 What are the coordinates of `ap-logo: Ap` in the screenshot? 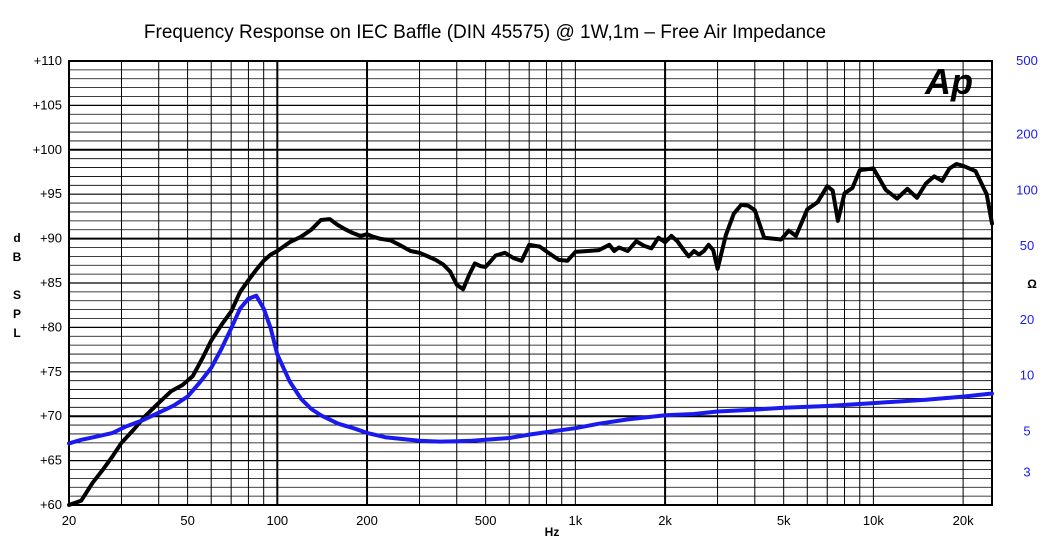 It's located at (948, 81).